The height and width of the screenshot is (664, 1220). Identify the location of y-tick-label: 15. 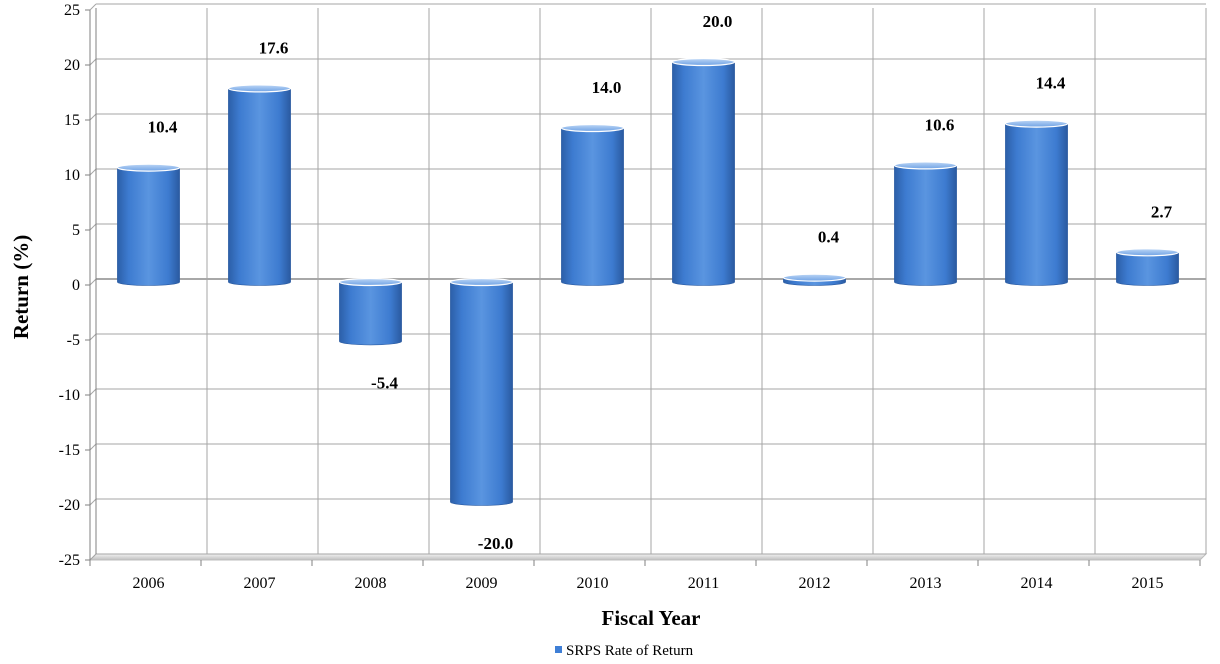
(72, 120).